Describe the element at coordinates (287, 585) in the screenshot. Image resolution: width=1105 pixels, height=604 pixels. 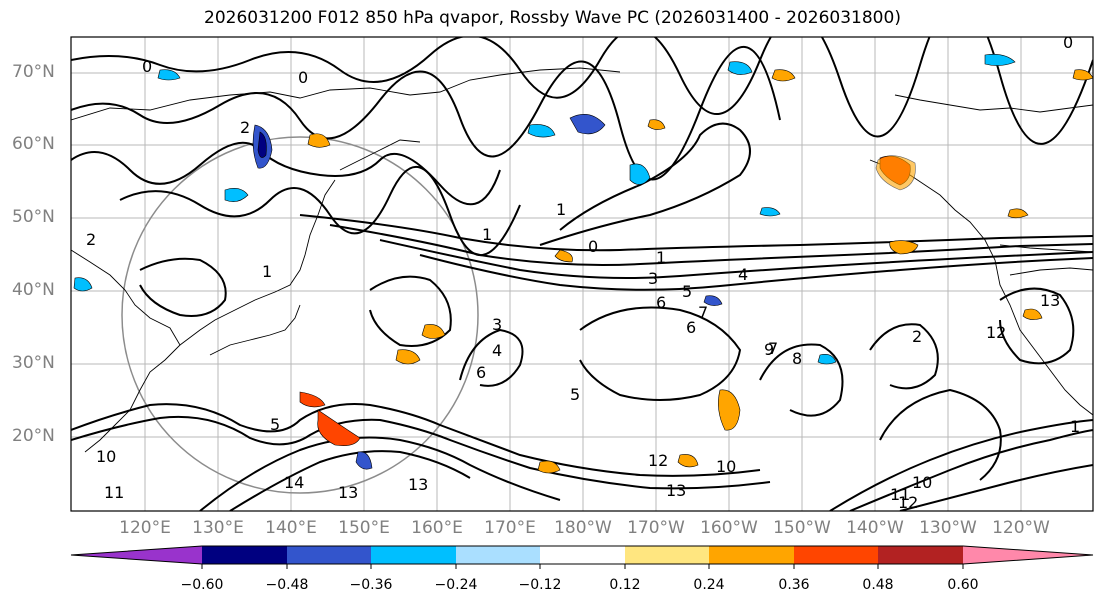
I see `colorbar-tick-label: −0.48` at that location.